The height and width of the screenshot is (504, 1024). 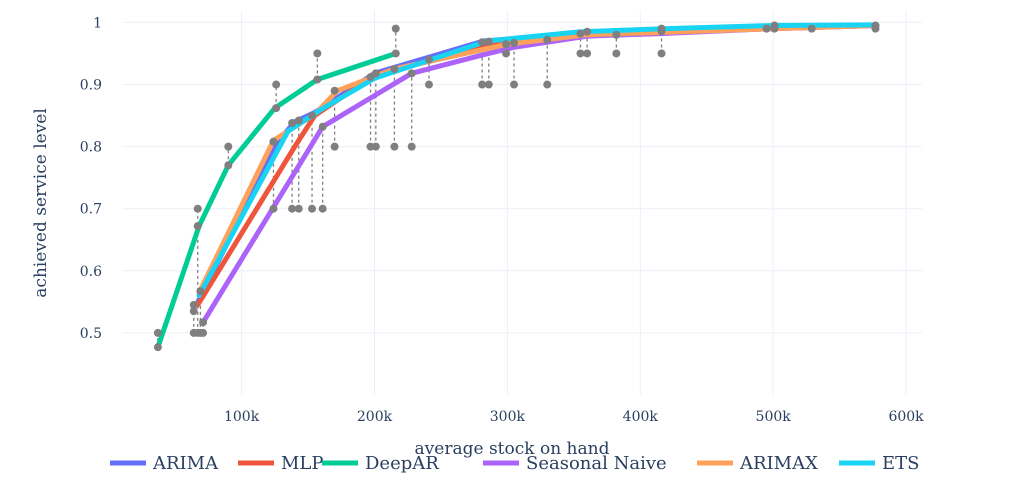 I want to click on y-tick-label: 0.7, so click(x=91, y=210).